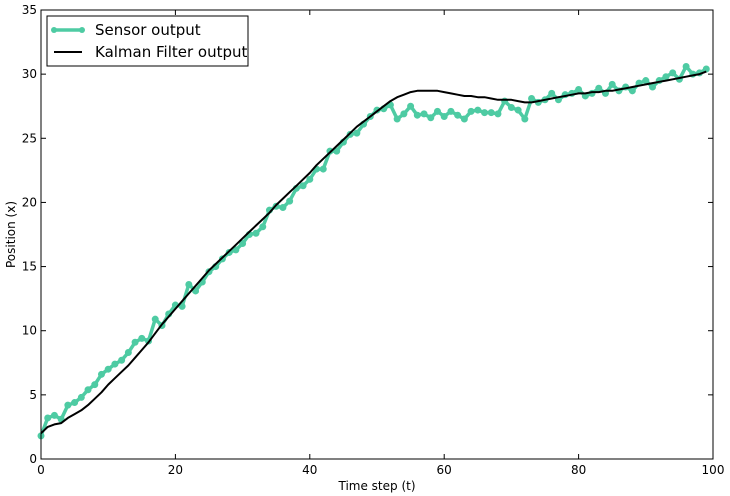 This screenshot has width=730, height=496. I want to click on y-tick-label: 35, so click(29, 10).